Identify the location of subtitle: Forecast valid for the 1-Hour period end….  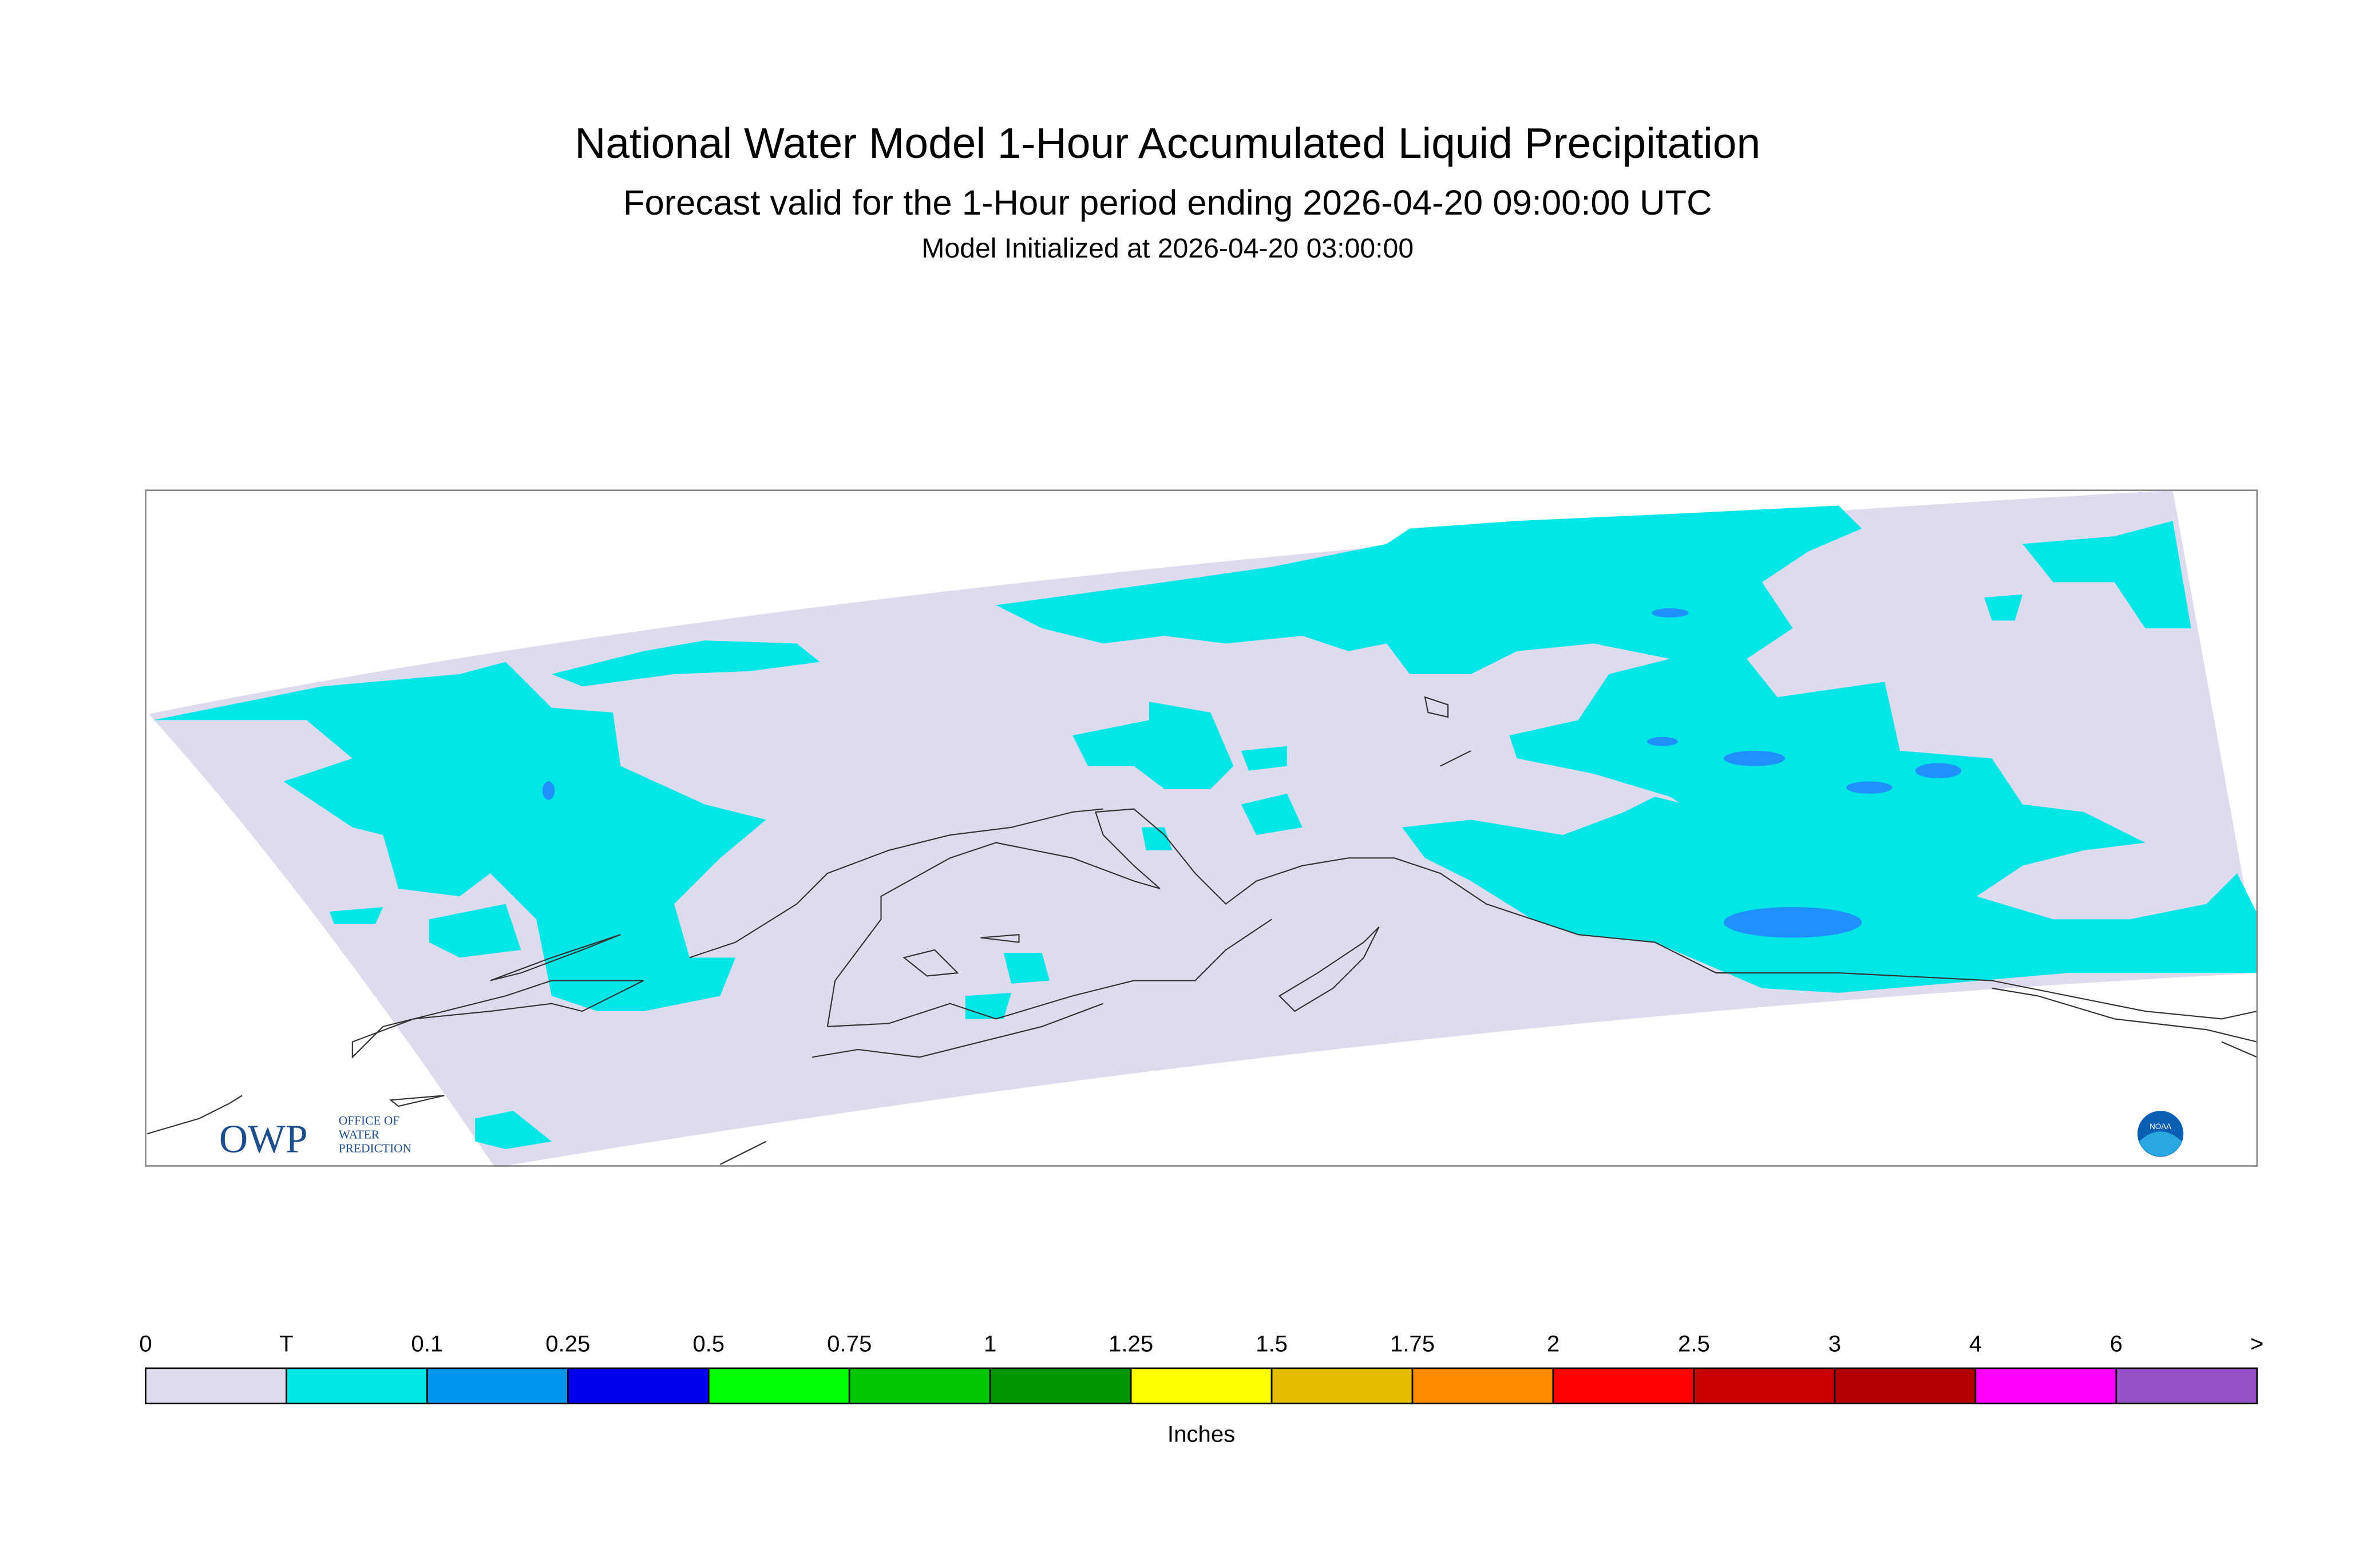
(1167, 203).